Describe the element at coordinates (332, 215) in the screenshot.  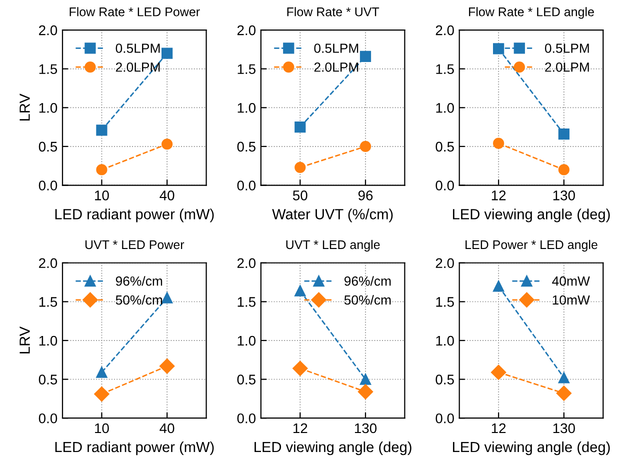
I see `x-axis-title: Water UVT (%/cm)` at that location.